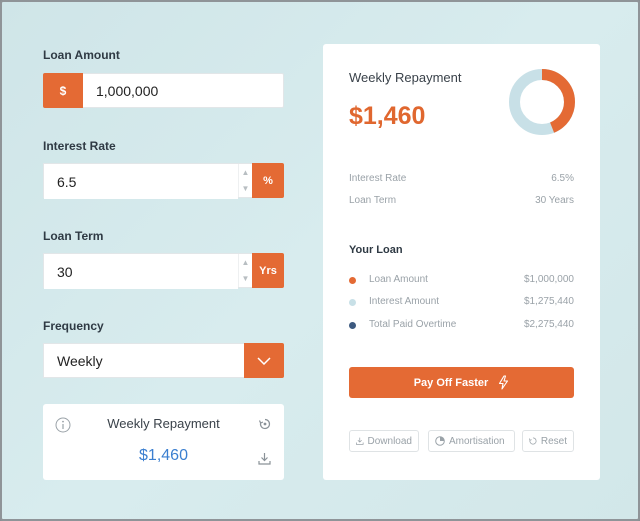 The image size is (640, 521). What do you see at coordinates (81, 55) in the screenshot?
I see `loan-amount-label: Loan Amount` at bounding box center [81, 55].